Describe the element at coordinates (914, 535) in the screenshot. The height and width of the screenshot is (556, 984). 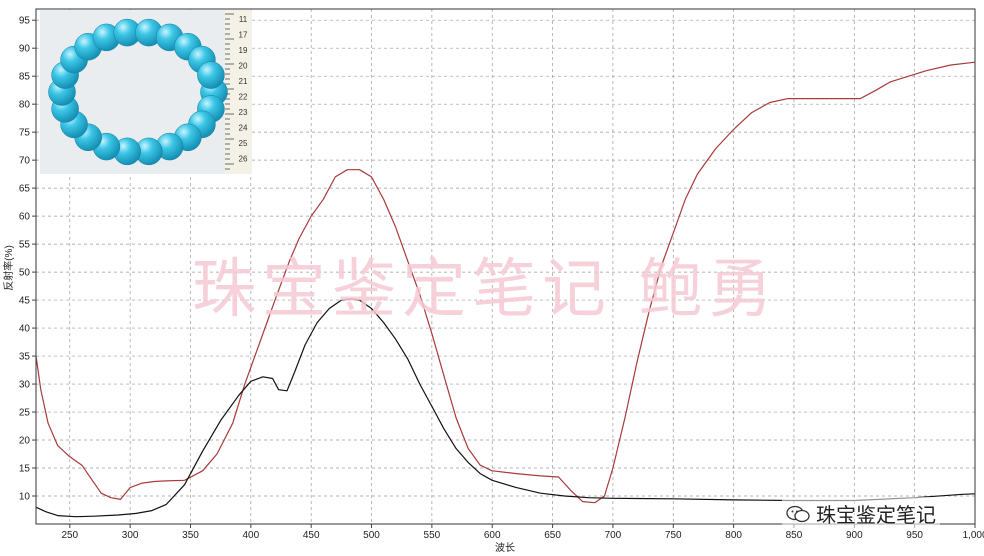
I see `x-tick-label: 950` at that location.